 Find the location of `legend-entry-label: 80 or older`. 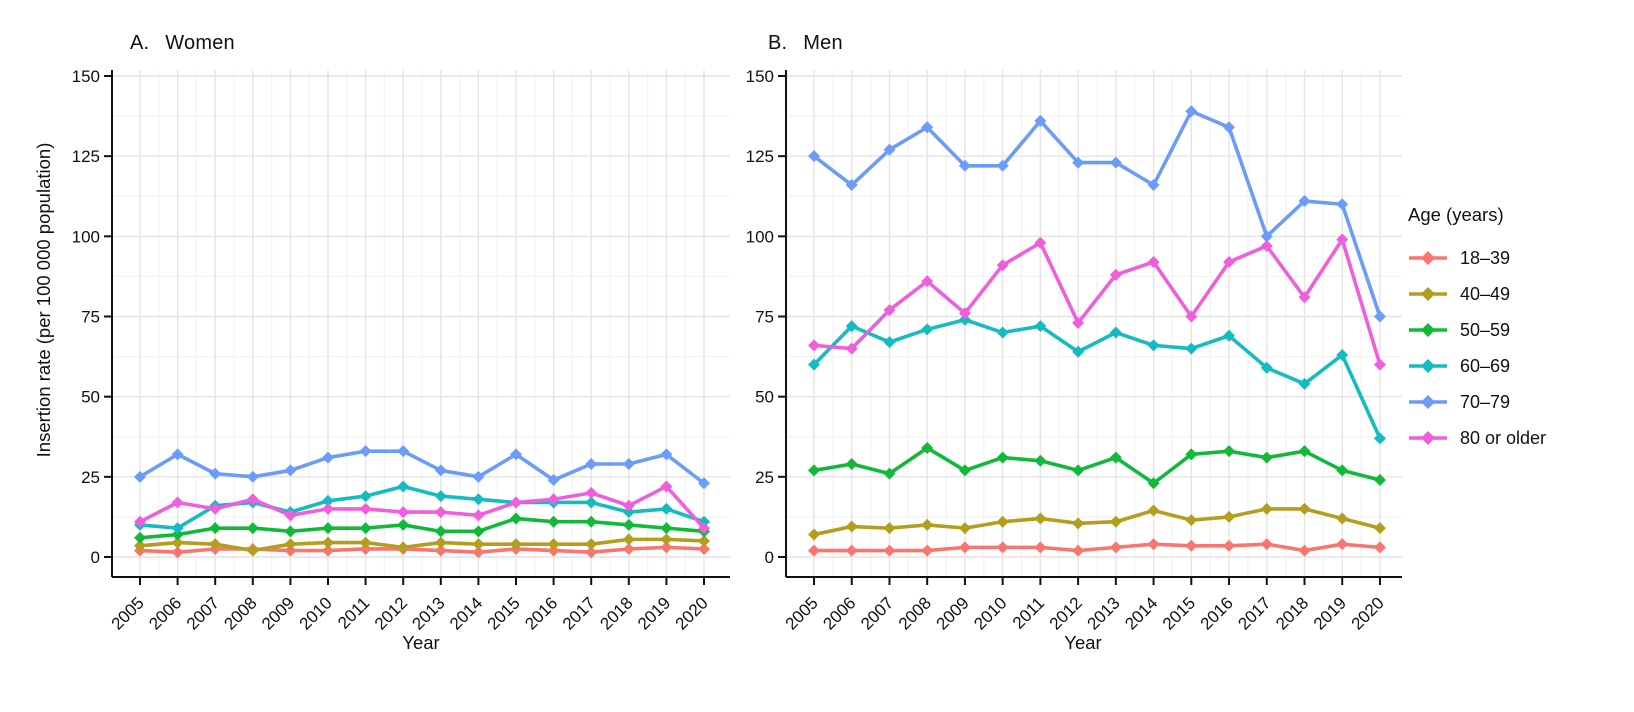

legend-entry-label: 80 or older is located at coordinates (1503, 437).